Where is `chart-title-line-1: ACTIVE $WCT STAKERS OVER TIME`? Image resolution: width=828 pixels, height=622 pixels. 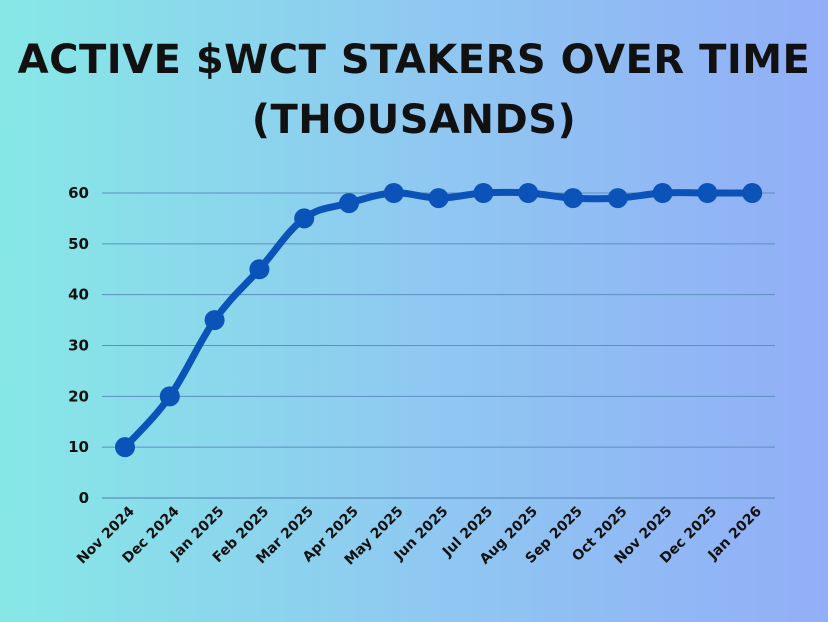
chart-title-line-1: ACTIVE $WCT STAKERS OVER TIME is located at coordinates (414, 60).